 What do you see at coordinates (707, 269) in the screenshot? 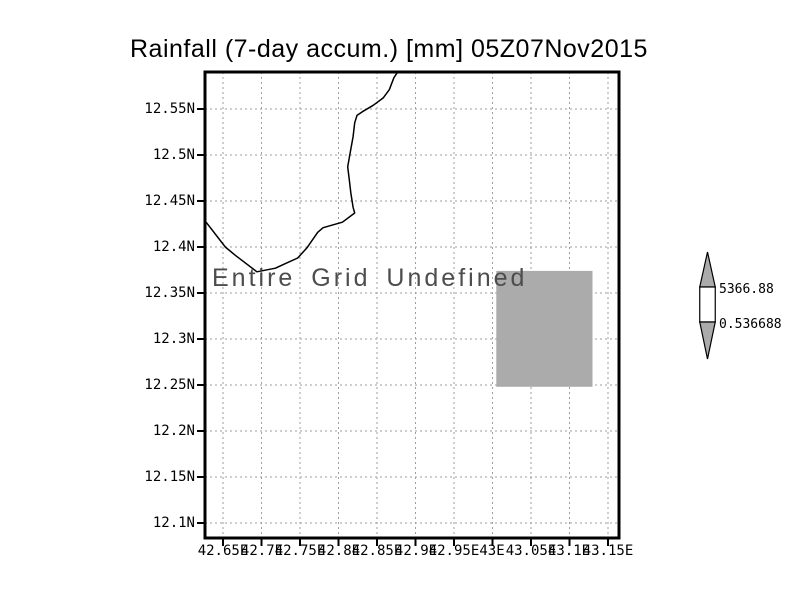
I see `colorbar-up-arrow` at bounding box center [707, 269].